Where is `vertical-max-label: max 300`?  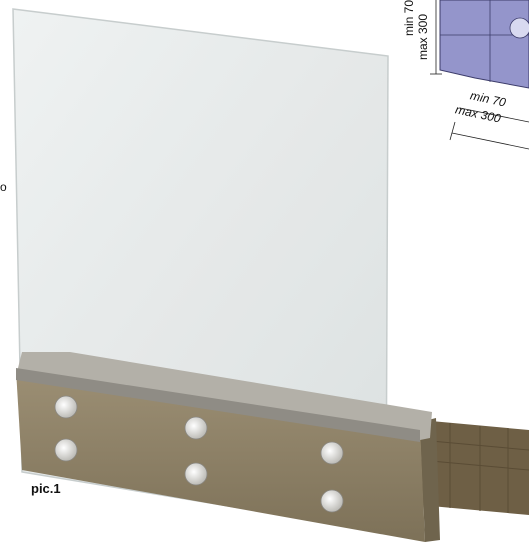
vertical-max-label: max 300 is located at coordinates (423, 36).